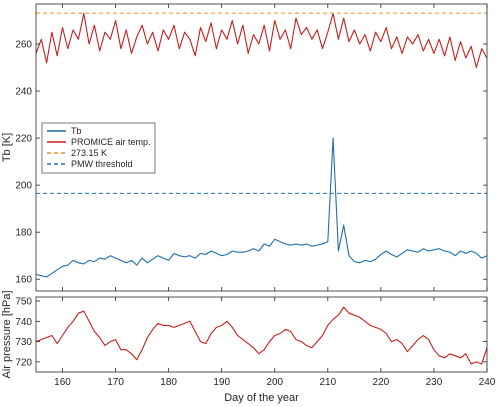 This screenshot has width=500, height=407. What do you see at coordinates (23, 302) in the screenshot?
I see `bottom-y-tick-label: 750` at bounding box center [23, 302].